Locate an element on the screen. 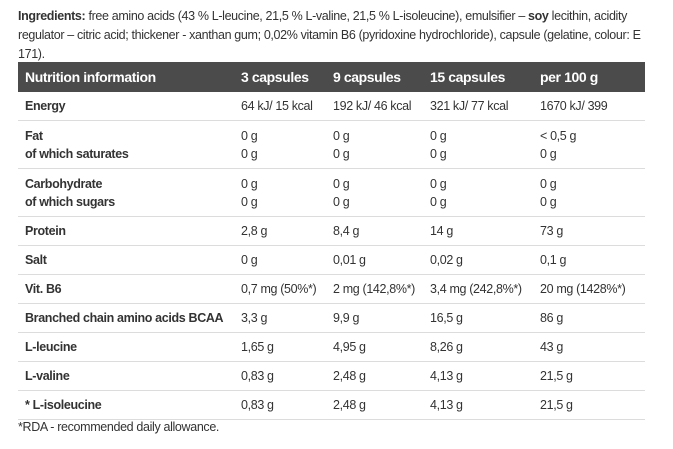  ingredients-label: Ingredients: is located at coordinates (52, 16).